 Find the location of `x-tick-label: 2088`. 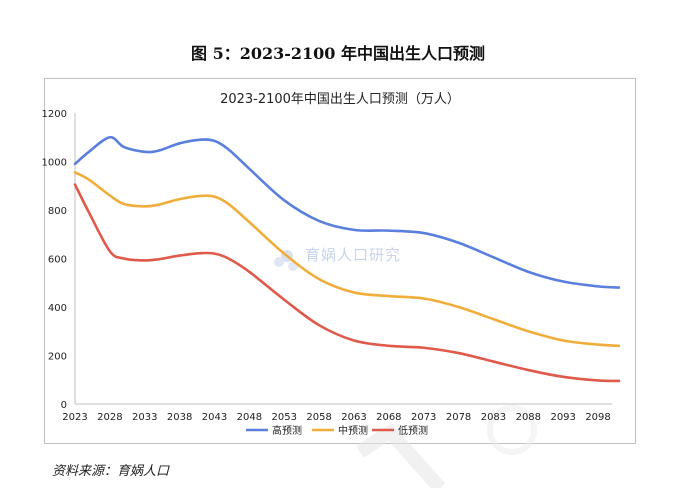

x-tick-label: 2088 is located at coordinates (528, 417).